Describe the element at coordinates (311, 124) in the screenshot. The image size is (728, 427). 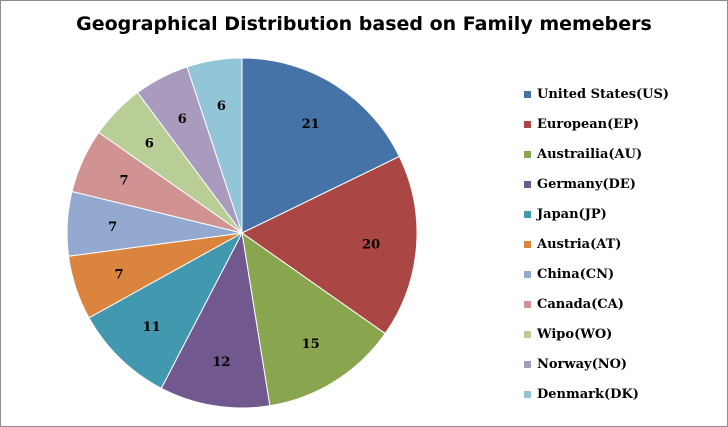
I see `data-label-0: 21` at that location.